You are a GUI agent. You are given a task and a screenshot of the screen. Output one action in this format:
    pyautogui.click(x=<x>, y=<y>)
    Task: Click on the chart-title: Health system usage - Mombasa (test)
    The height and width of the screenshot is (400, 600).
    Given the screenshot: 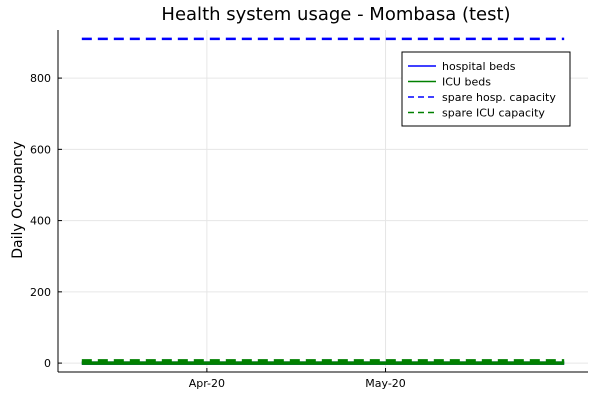 What is the action you would take?
    pyautogui.click(x=335, y=14)
    